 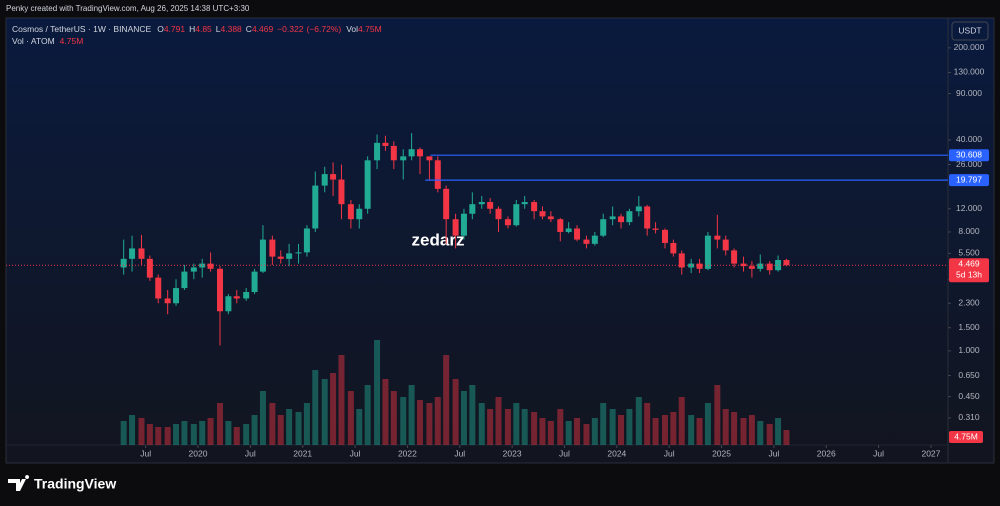 What do you see at coordinates (969, 231) in the screenshot?
I see `y-tick-label: 8.000` at bounding box center [969, 231].